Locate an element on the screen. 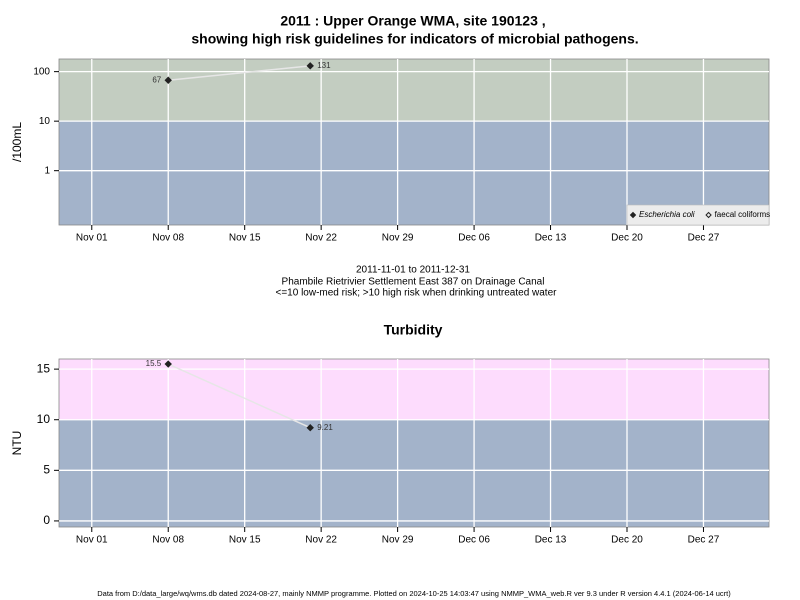 This screenshot has height=600, width=800. note: 2011-11-01 to 2011-12-31 is located at coordinates (413, 270).